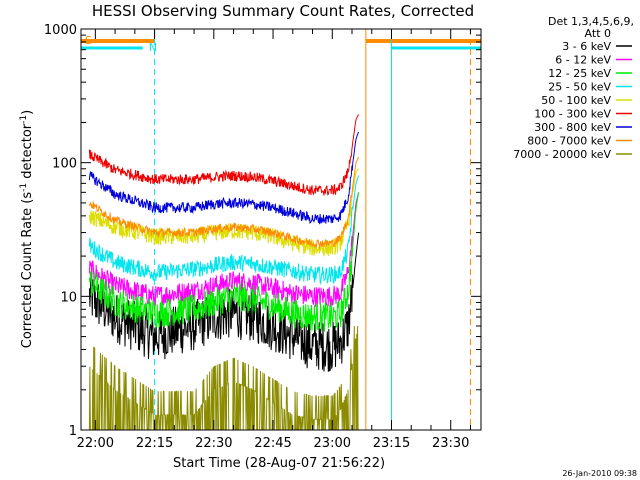 The width and height of the screenshot is (640, 480). Describe the element at coordinates (64, 164) in the screenshot. I see `y-tick-label: 100` at that location.